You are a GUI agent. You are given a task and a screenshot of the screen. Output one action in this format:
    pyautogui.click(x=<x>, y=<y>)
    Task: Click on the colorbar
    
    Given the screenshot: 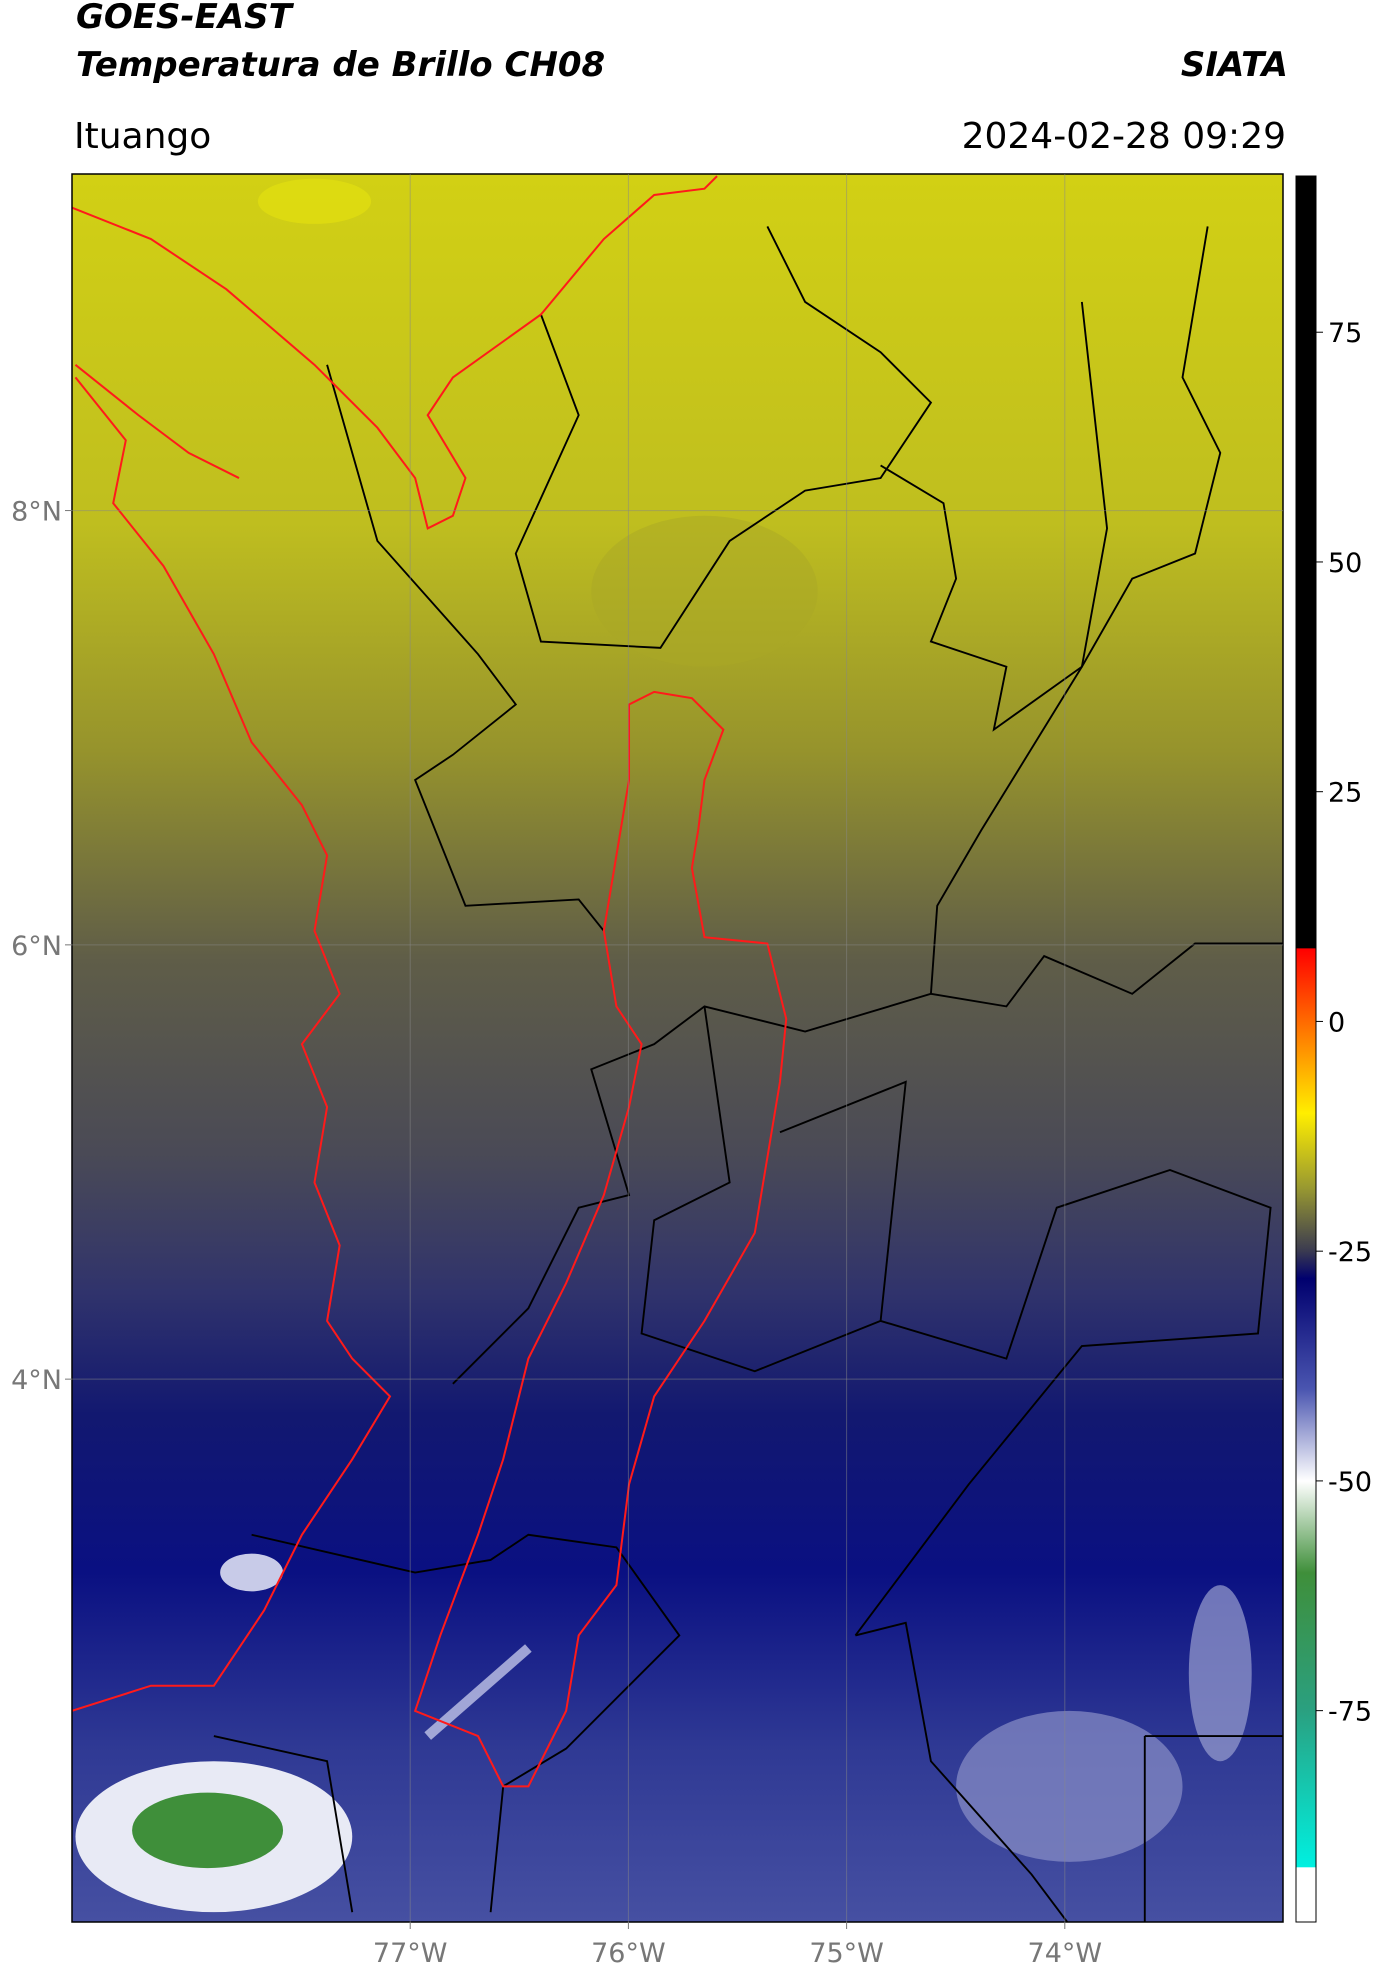 What is the action you would take?
    pyautogui.click(x=1306, y=1049)
    